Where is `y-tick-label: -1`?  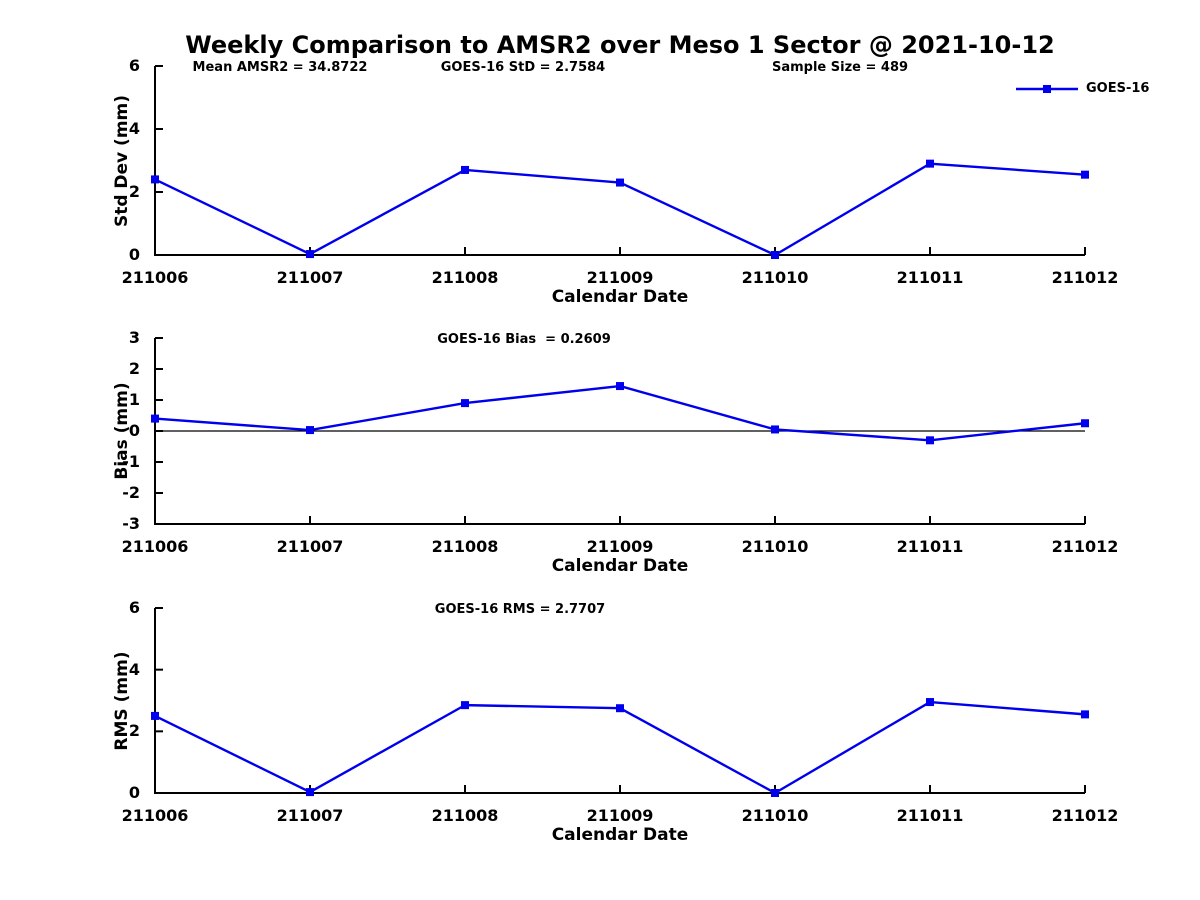 y-tick-label: -1 is located at coordinates (131, 461).